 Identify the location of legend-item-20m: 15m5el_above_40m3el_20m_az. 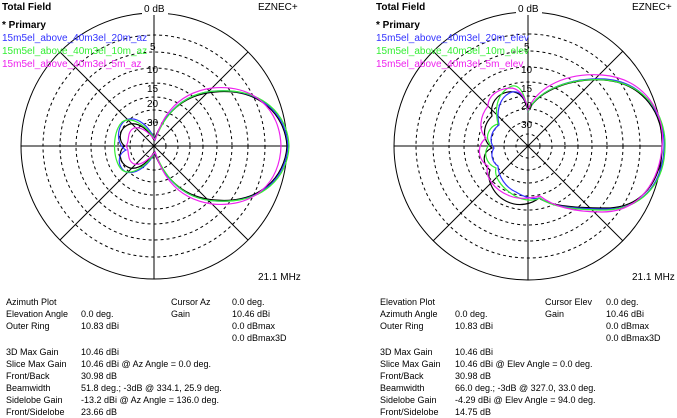
(75, 38).